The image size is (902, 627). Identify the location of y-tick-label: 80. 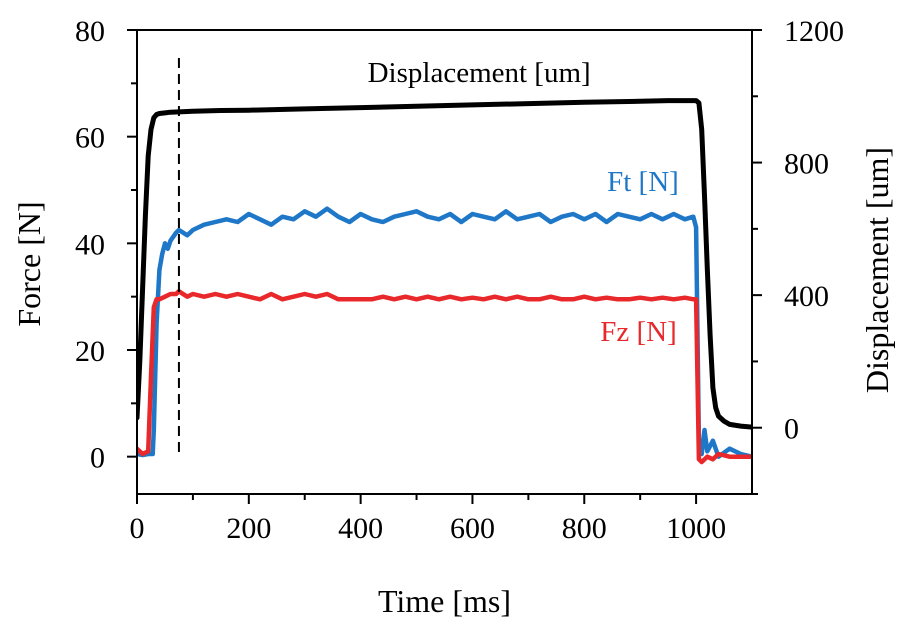
(90, 31).